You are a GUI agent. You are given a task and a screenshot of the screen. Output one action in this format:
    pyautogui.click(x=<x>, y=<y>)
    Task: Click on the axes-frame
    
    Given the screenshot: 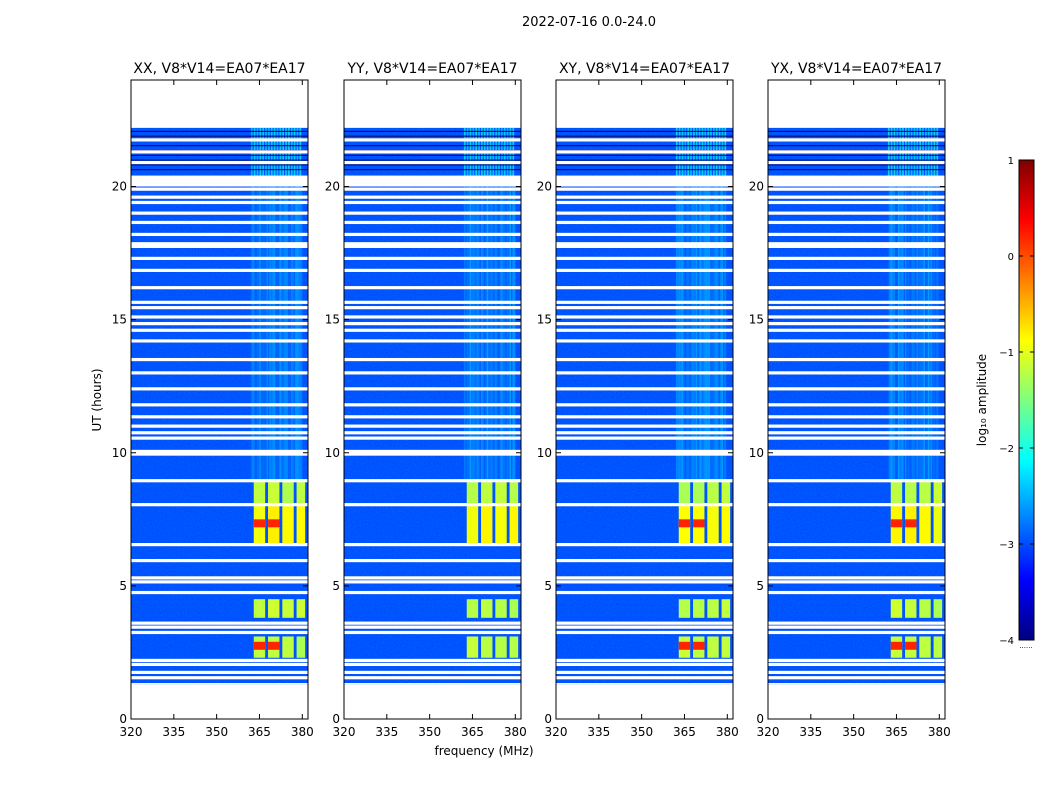 What is the action you would take?
    pyautogui.click(x=856, y=399)
    